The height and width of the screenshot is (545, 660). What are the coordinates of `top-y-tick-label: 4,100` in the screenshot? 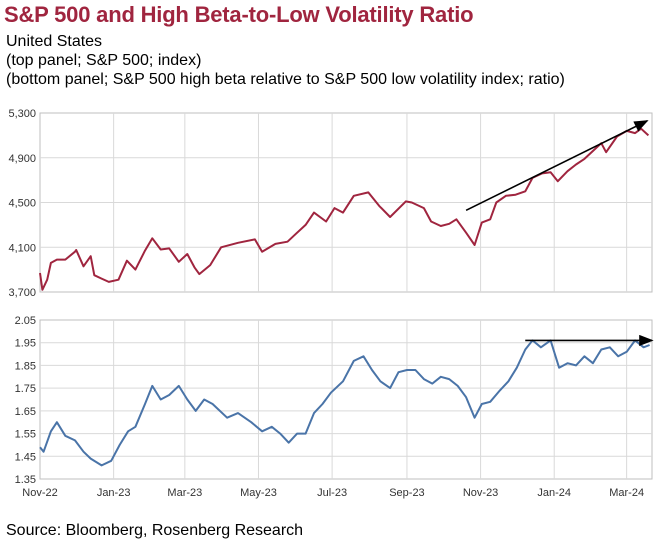 It's located at (22, 248).